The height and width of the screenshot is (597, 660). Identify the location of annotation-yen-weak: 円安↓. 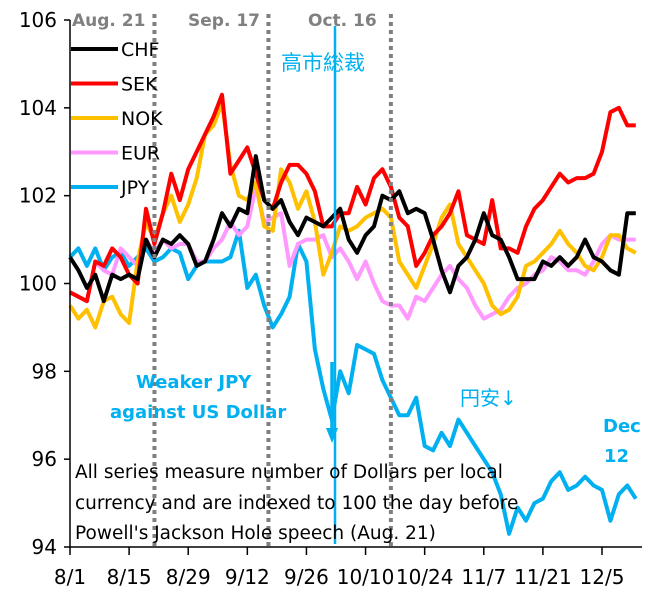
(488, 398).